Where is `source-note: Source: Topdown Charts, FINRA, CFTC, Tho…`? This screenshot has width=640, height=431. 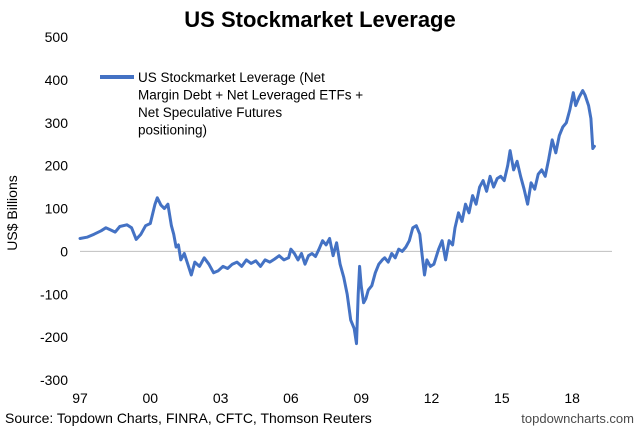 source-note: Source: Topdown Charts, FINRA, CFTC, Tho… is located at coordinates (188, 418).